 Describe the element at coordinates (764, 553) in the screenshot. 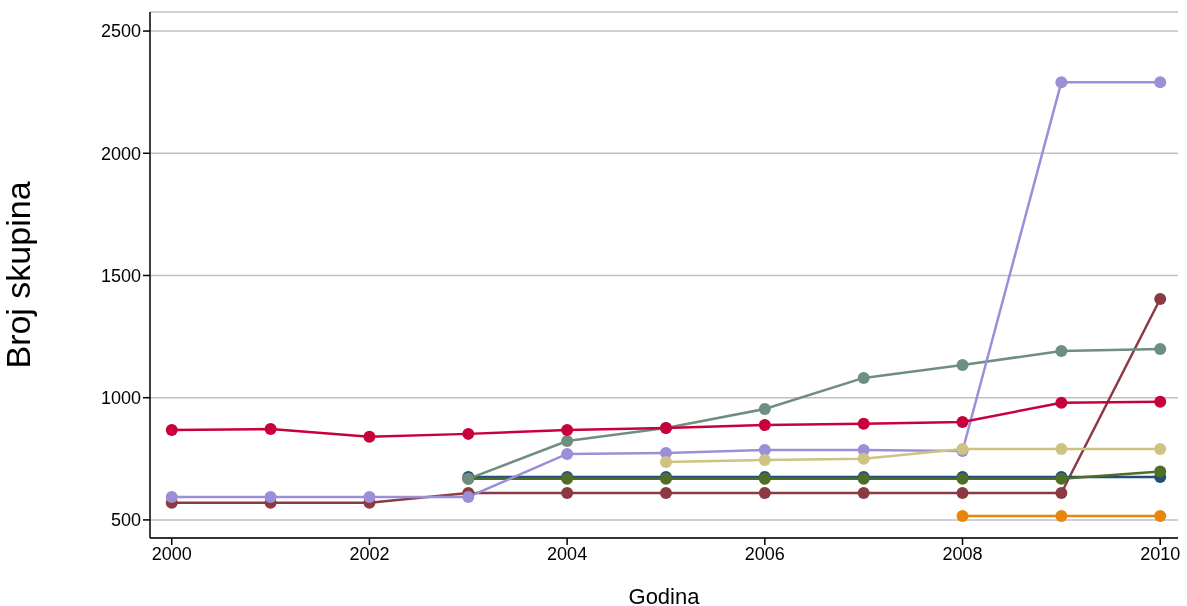

I see `x-tick-label: 2006` at that location.